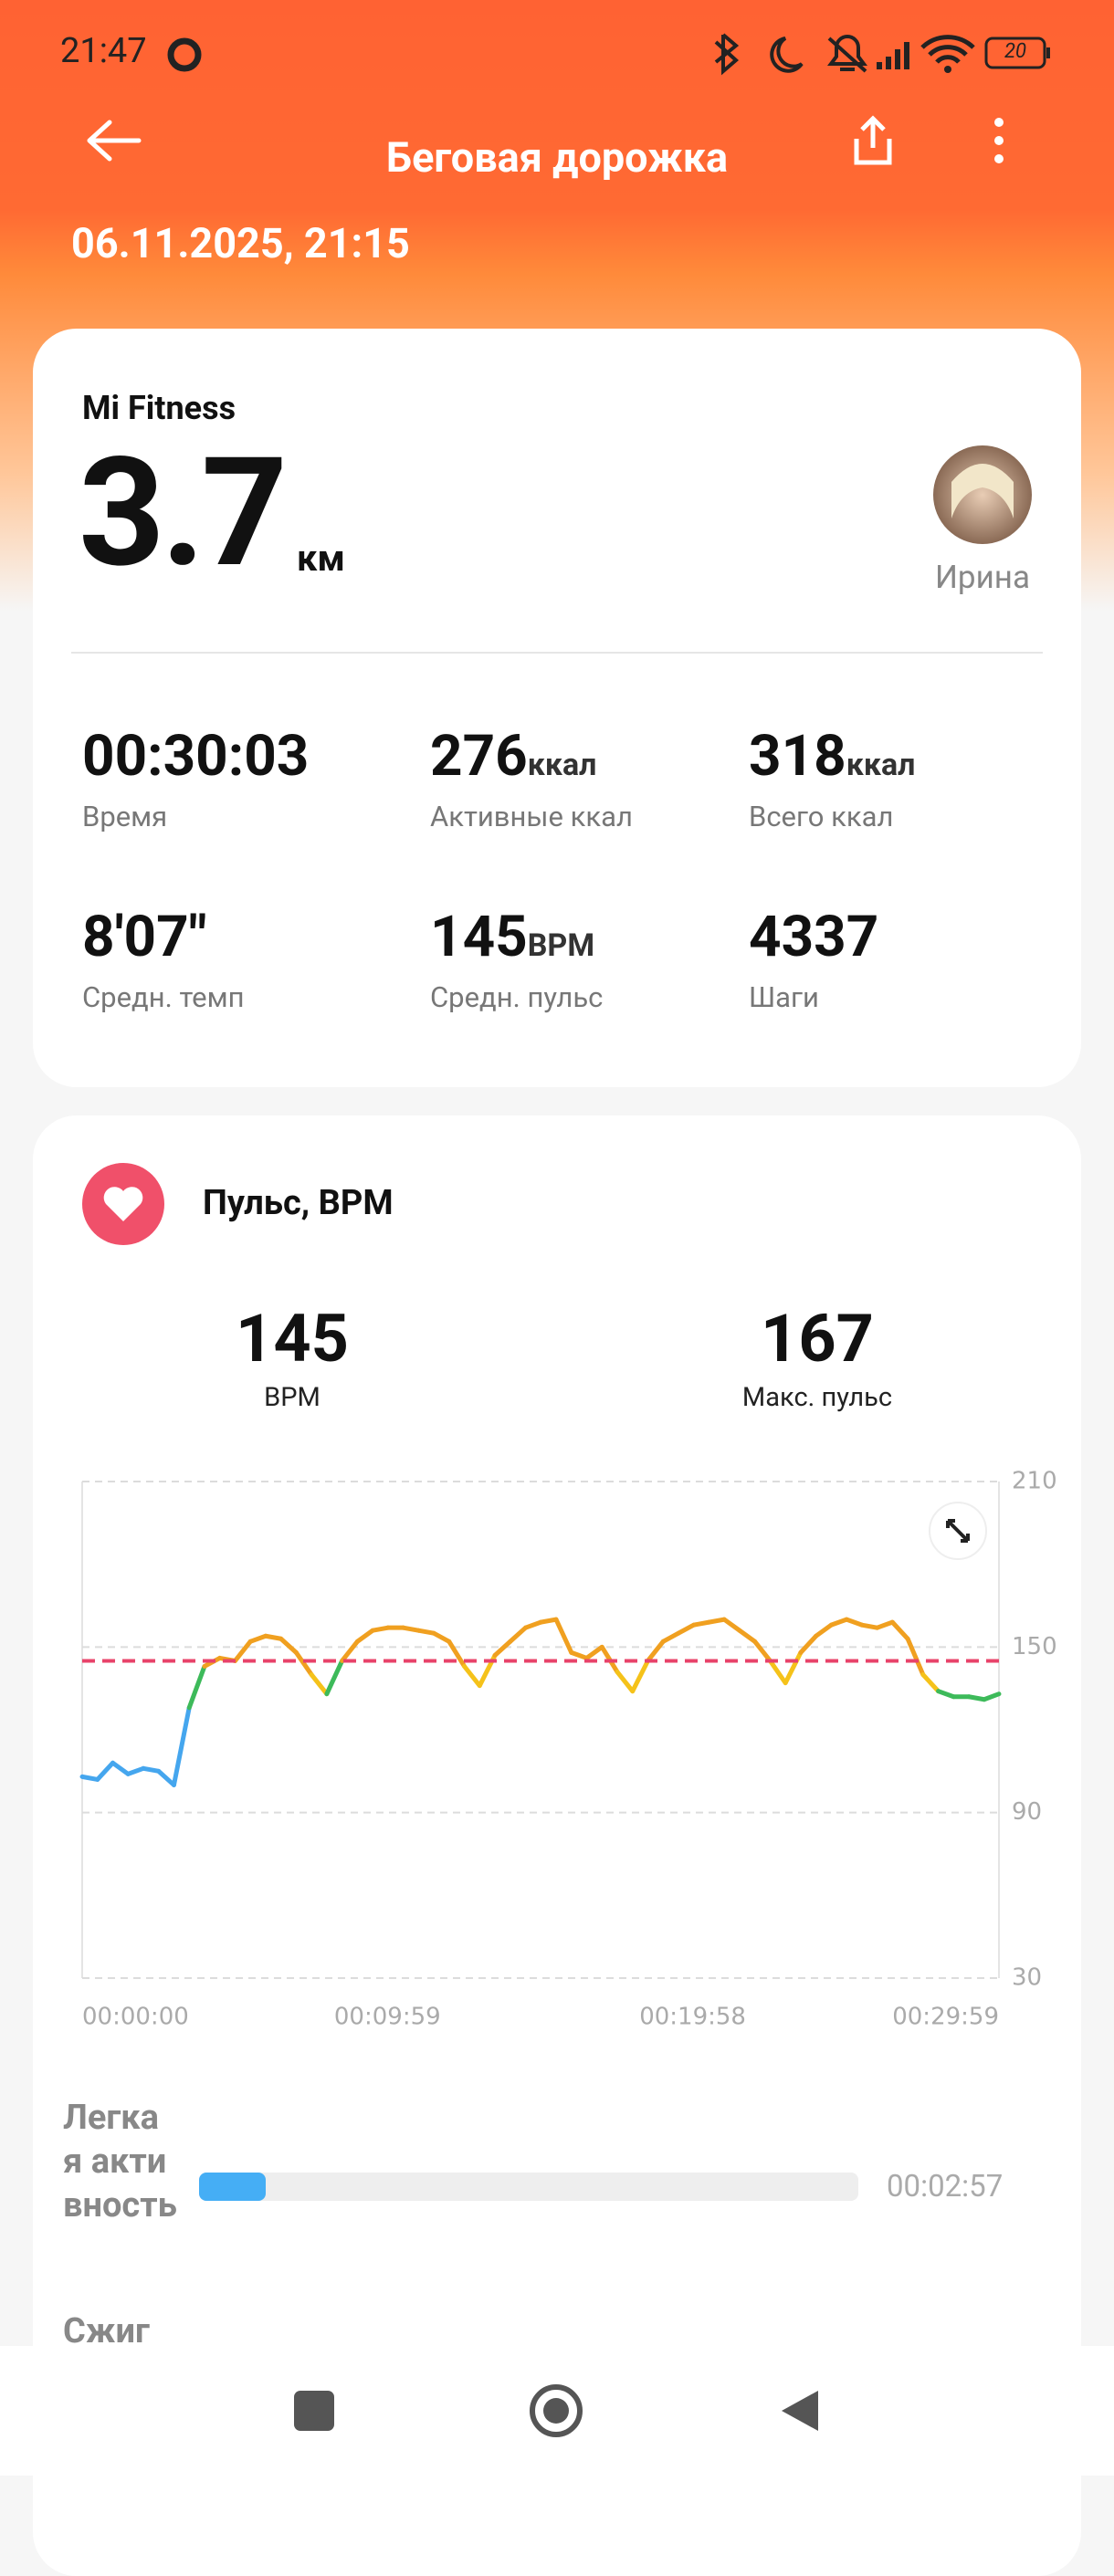 Image resolution: width=1114 pixels, height=2576 pixels. Describe the element at coordinates (958, 1531) in the screenshot. I see `expand-icon` at that location.